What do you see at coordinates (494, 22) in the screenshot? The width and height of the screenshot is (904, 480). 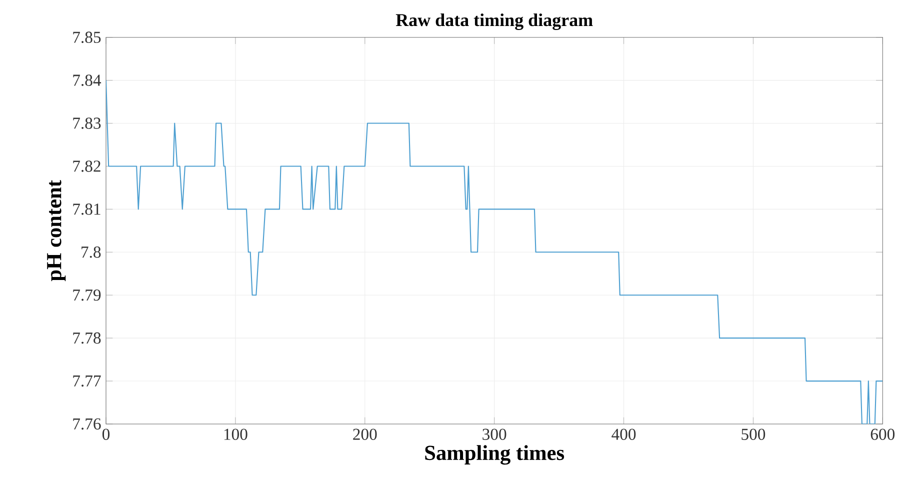 I see `chart-title: Raw data timing diagram` at bounding box center [494, 22].